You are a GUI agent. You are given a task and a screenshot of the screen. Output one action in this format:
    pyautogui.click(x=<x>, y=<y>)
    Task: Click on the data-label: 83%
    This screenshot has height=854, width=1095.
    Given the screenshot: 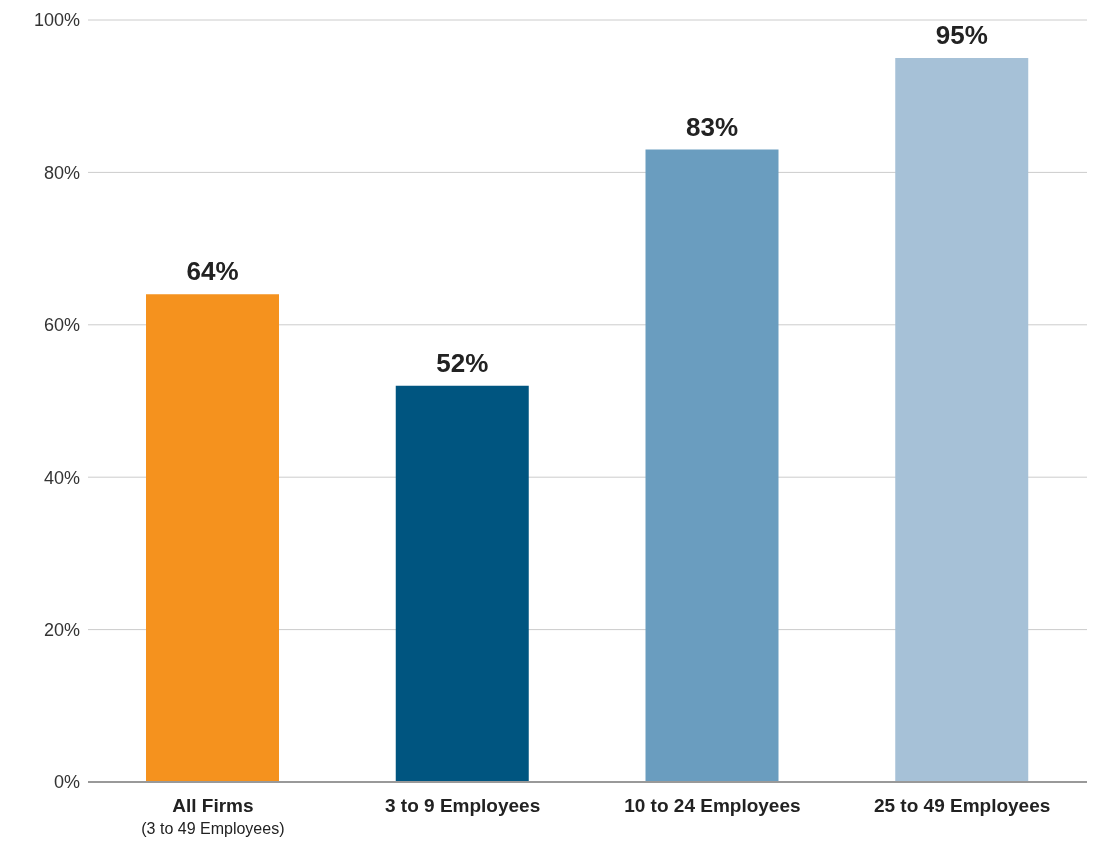 What is the action you would take?
    pyautogui.click(x=712, y=126)
    